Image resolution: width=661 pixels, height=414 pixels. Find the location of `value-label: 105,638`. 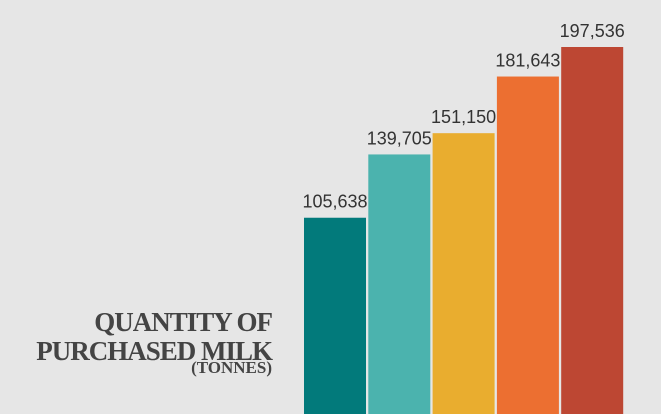

value-label: 105,638 is located at coordinates (334, 202).